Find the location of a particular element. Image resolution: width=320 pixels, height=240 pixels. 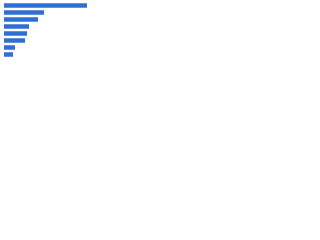

chart is located at coordinates (45, 30).